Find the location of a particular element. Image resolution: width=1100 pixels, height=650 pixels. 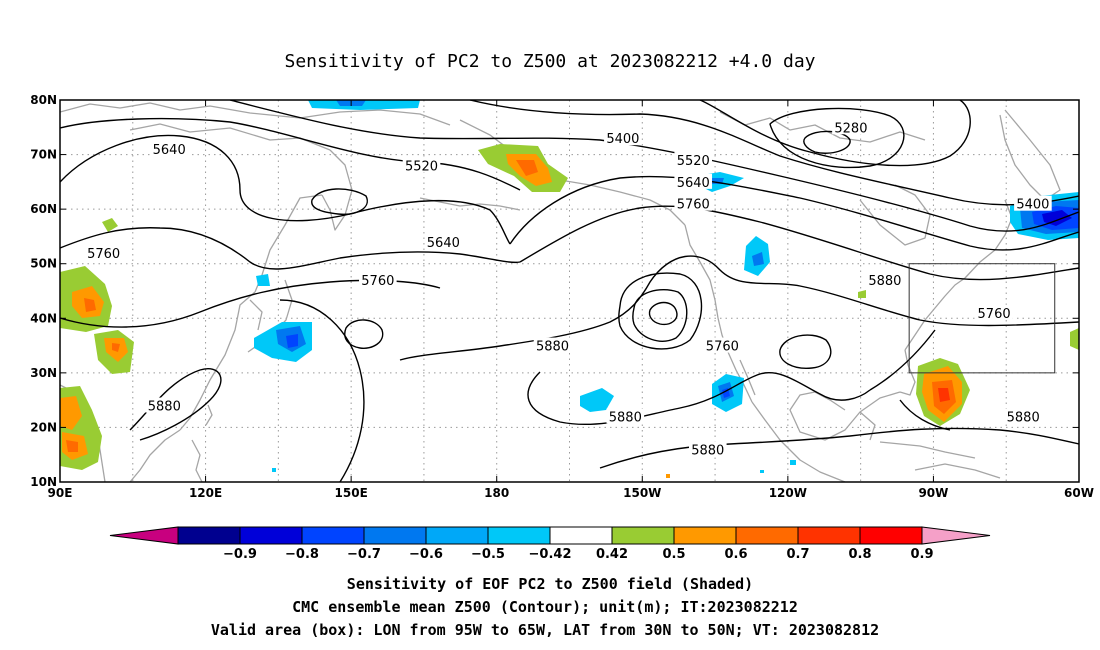

coastline-alaska is located at coordinates (572, 172).